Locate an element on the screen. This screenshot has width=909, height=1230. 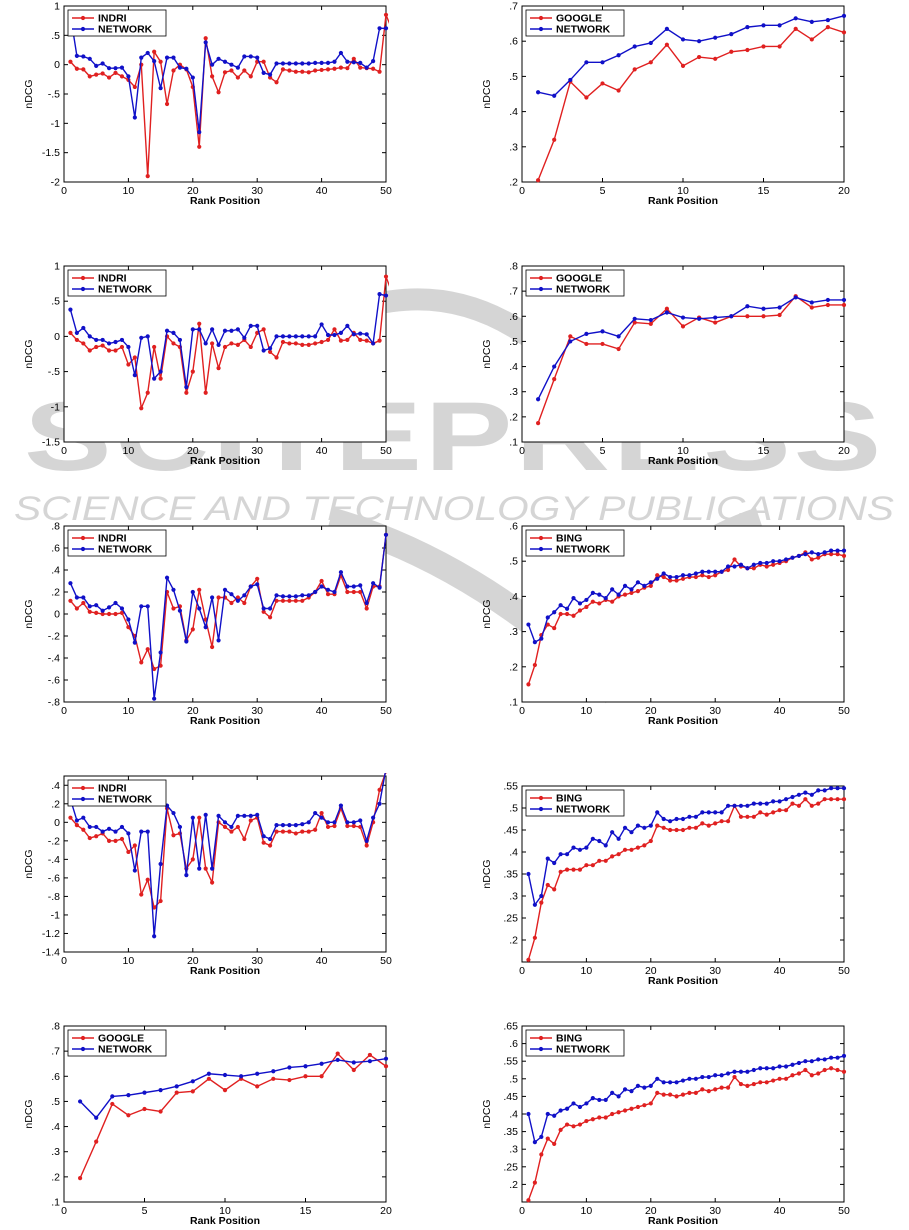
y-axis-label: nDCG is located at coordinates (487, 873).